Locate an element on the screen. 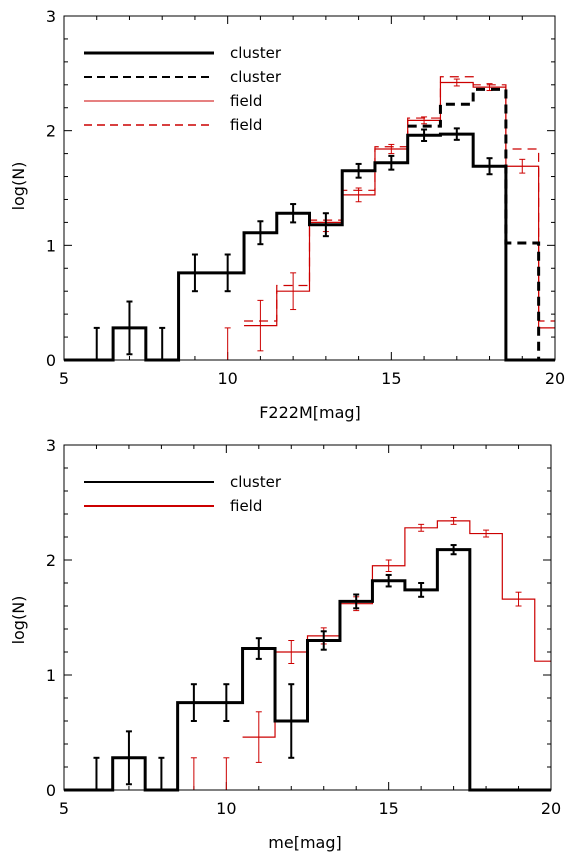  top-x-axis-label: F222M[mag] is located at coordinates (310, 412).